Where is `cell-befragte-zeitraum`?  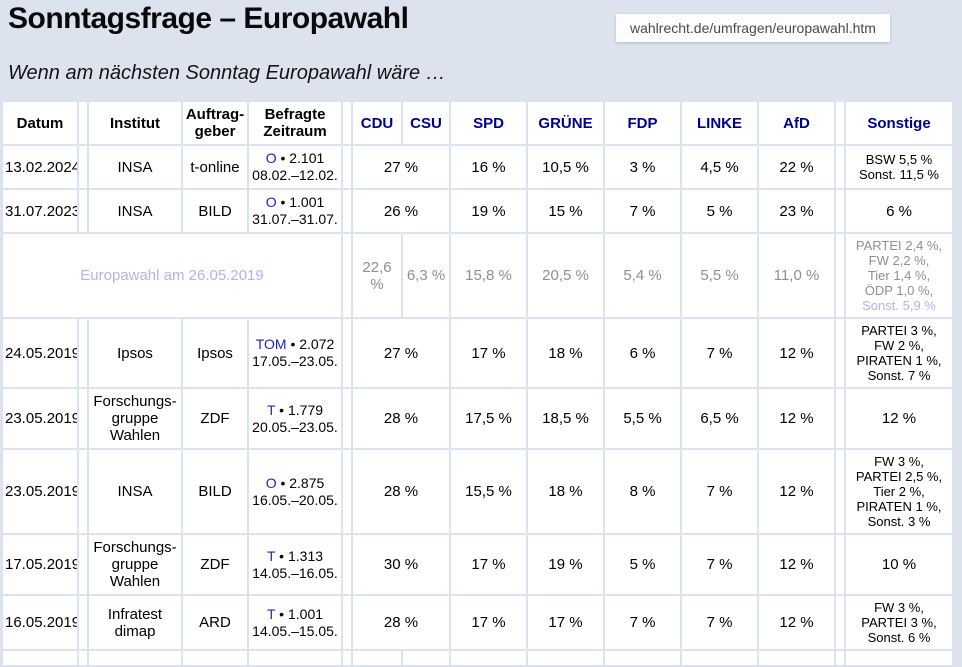 cell-befragte-zeitraum is located at coordinates (295, 658).